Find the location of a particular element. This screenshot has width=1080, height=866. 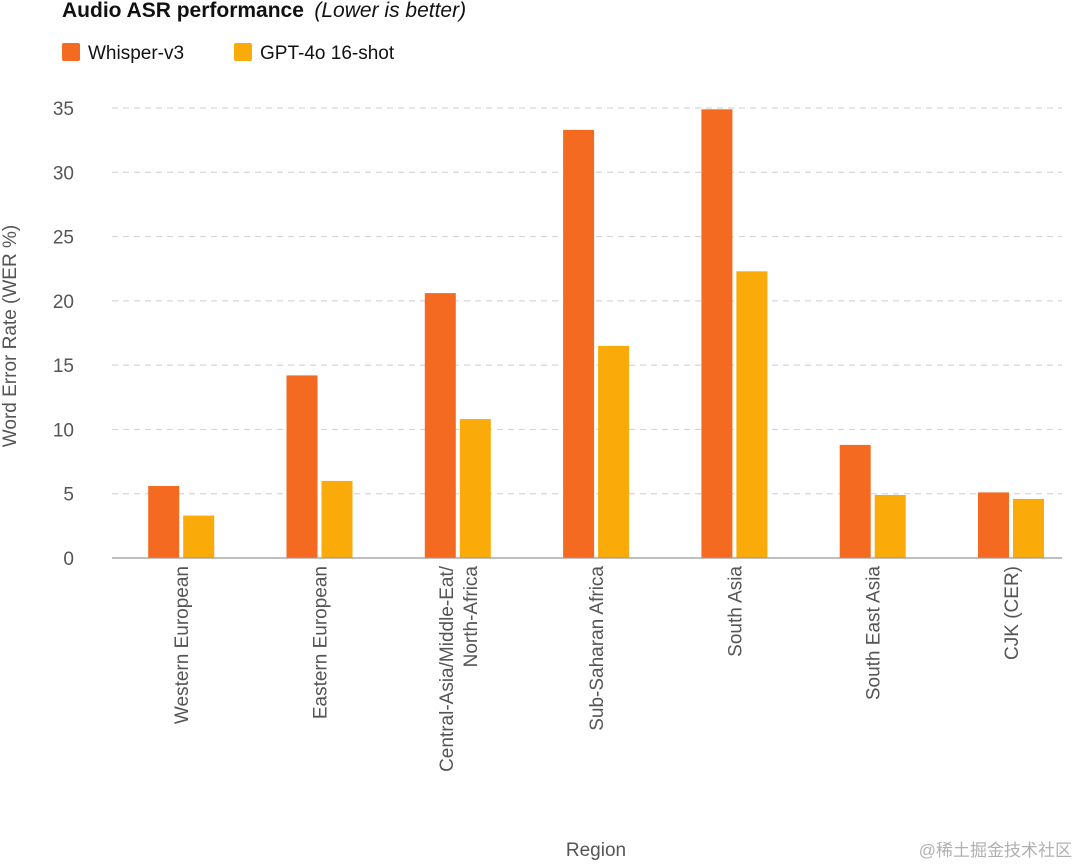

x-category-line: Sub-Saharan Africa is located at coordinates (597, 648).